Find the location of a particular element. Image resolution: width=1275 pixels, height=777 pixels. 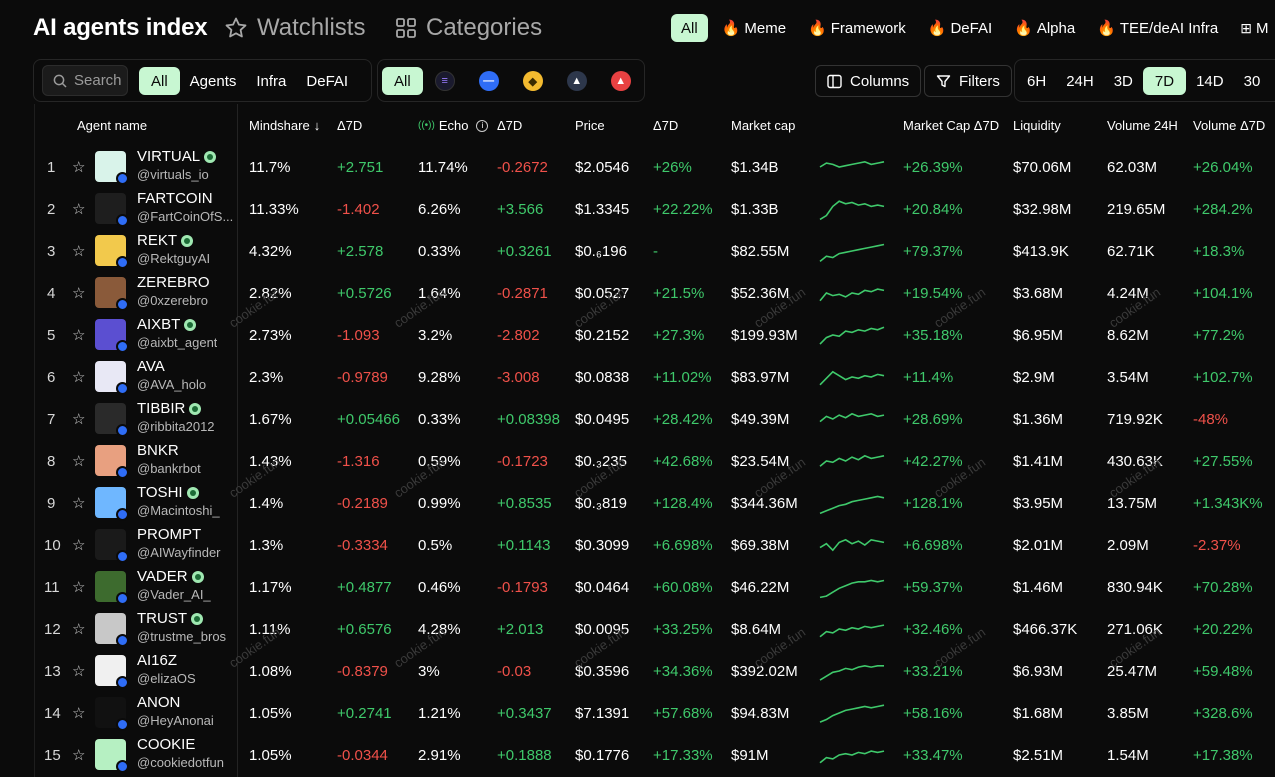

agent-handle: @Vader_AI_ is located at coordinates (174, 594).